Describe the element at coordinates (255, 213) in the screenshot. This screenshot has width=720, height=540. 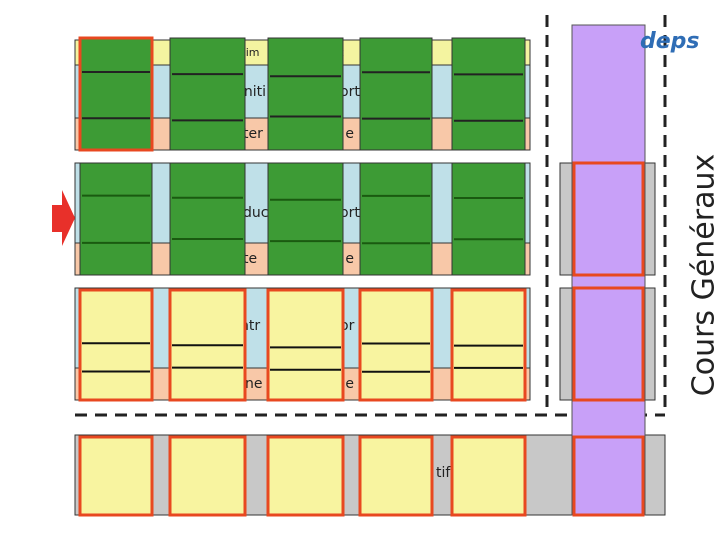
I see `row-text: duc` at that location.